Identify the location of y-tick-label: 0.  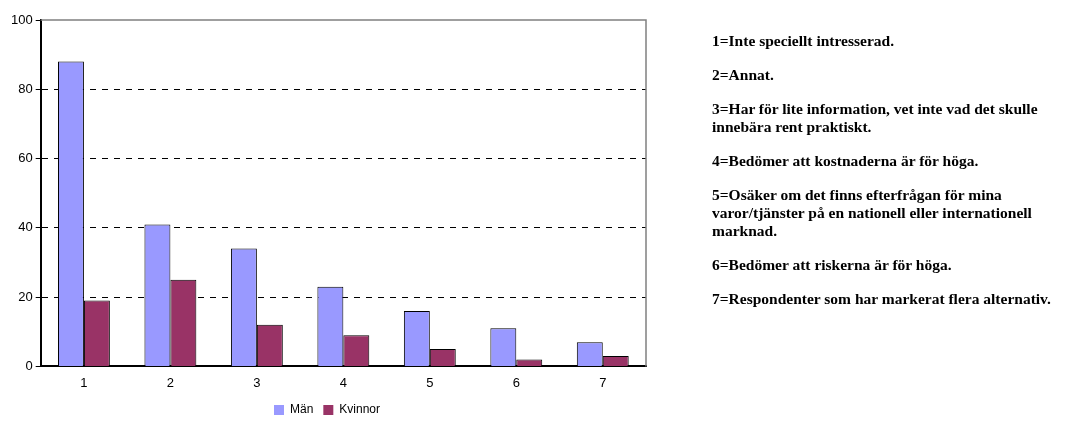
(29, 365).